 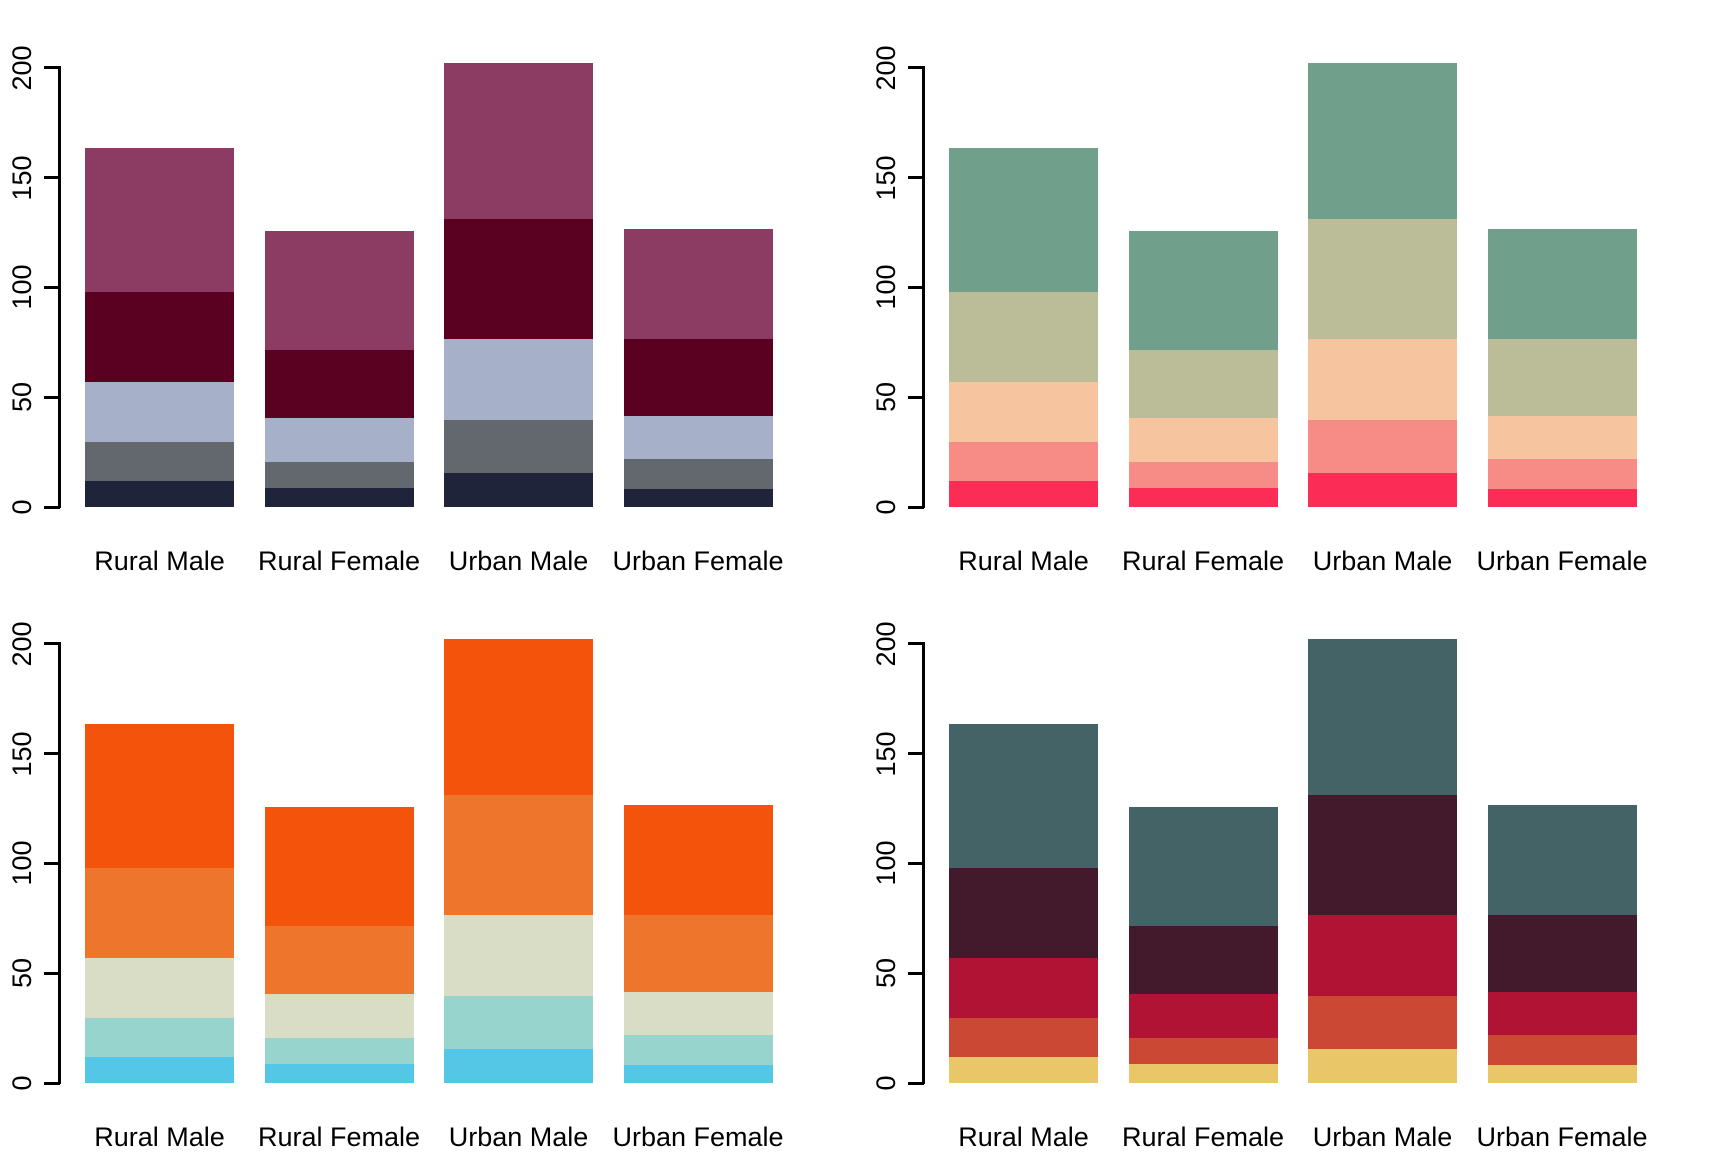 What do you see at coordinates (886, 644) in the screenshot?
I see `y-tick-label: 200` at bounding box center [886, 644].